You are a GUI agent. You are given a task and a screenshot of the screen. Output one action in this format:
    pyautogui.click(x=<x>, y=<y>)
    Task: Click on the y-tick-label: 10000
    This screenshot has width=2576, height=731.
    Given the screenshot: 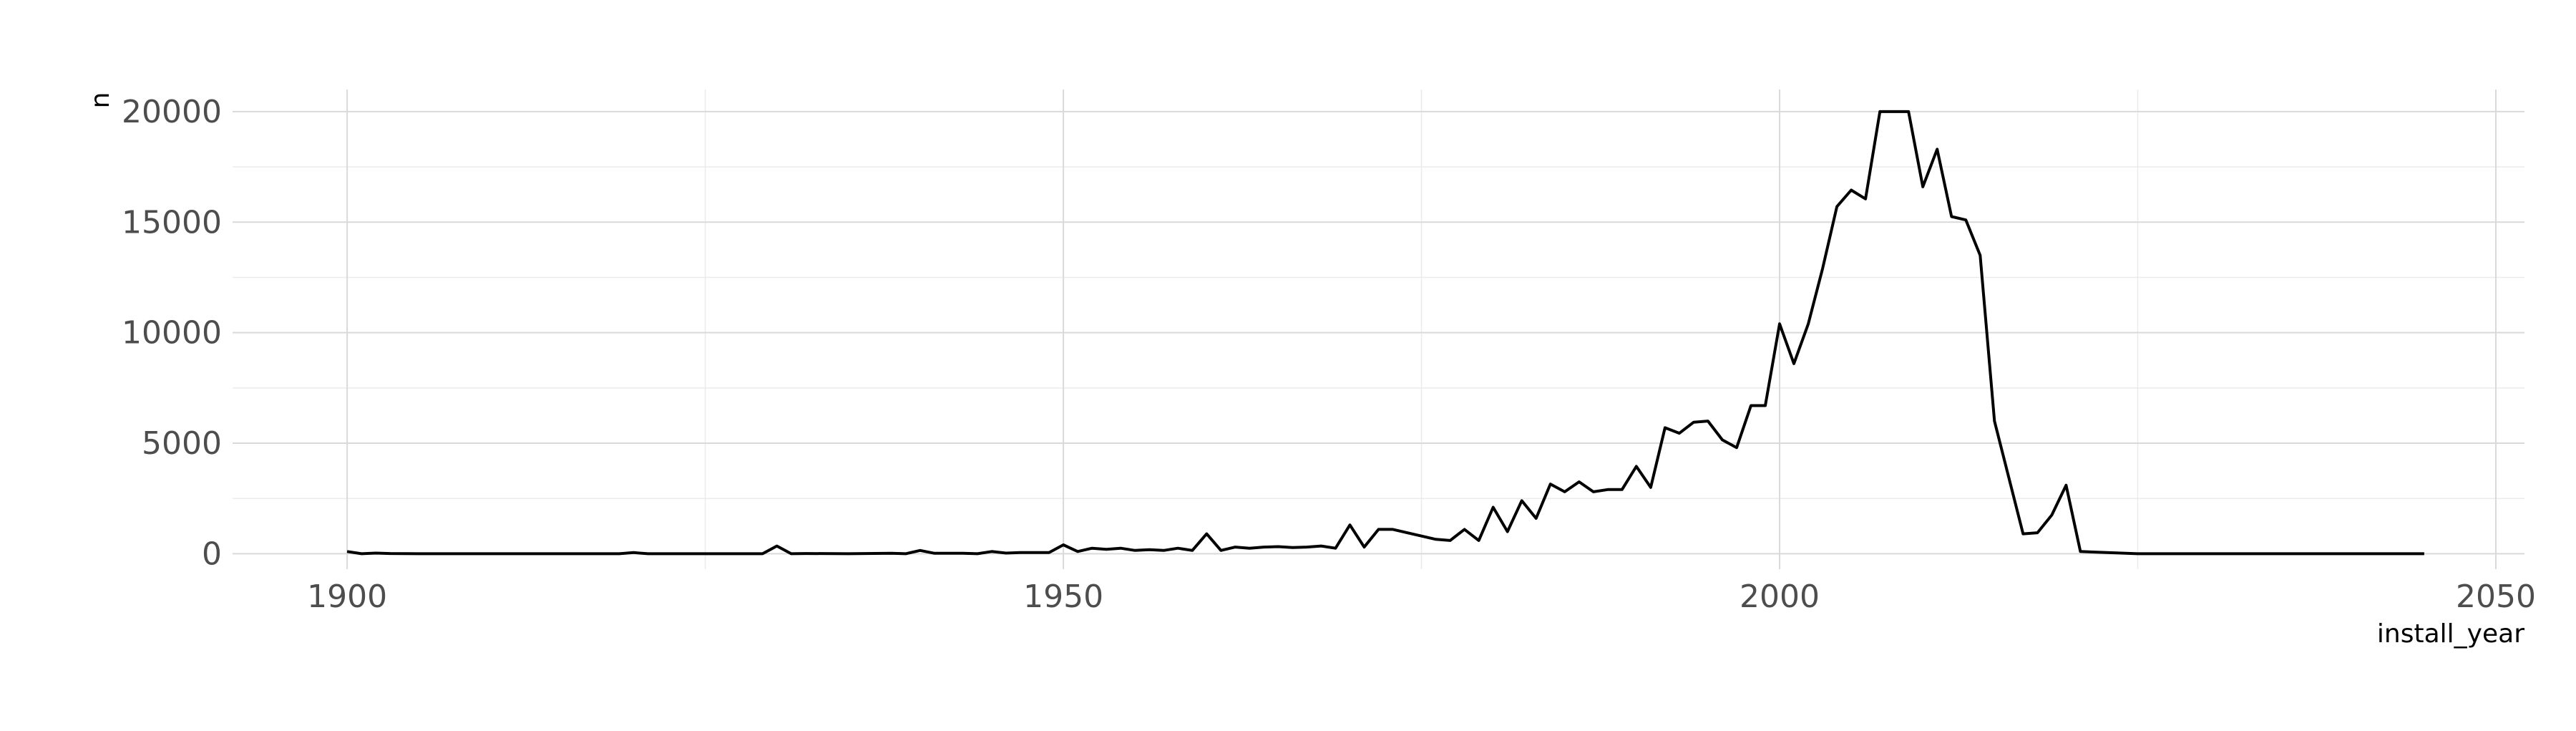 What is the action you would take?
    pyautogui.click(x=172, y=333)
    